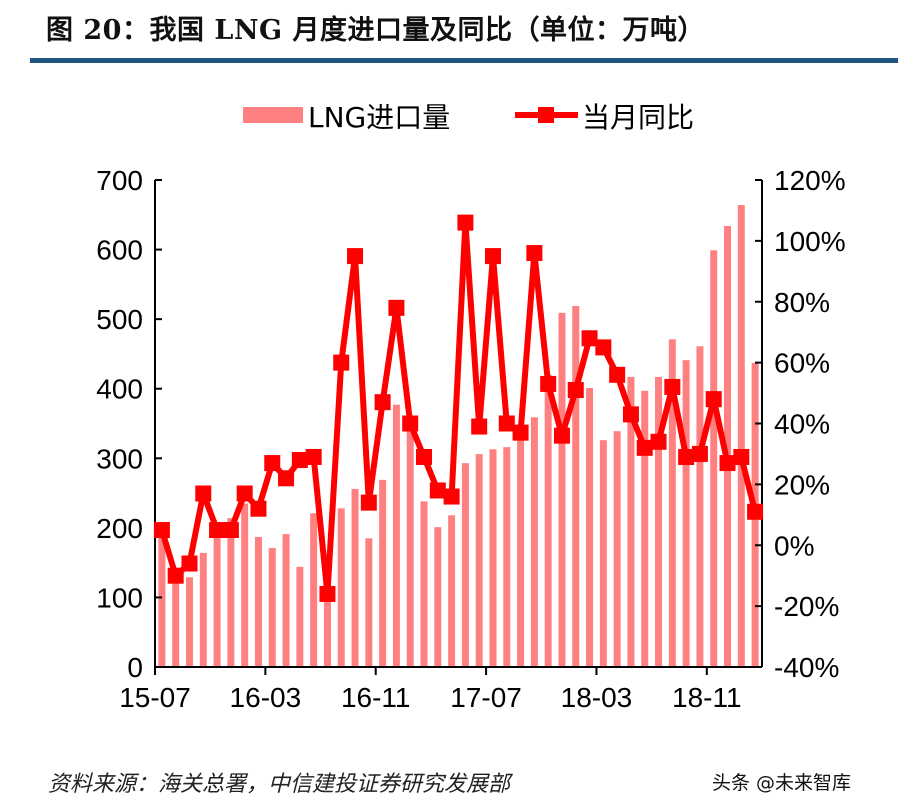 This screenshot has width=898, height=812. What do you see at coordinates (486, 697) in the screenshot?
I see `x-tick-label: 17-07` at bounding box center [486, 697].